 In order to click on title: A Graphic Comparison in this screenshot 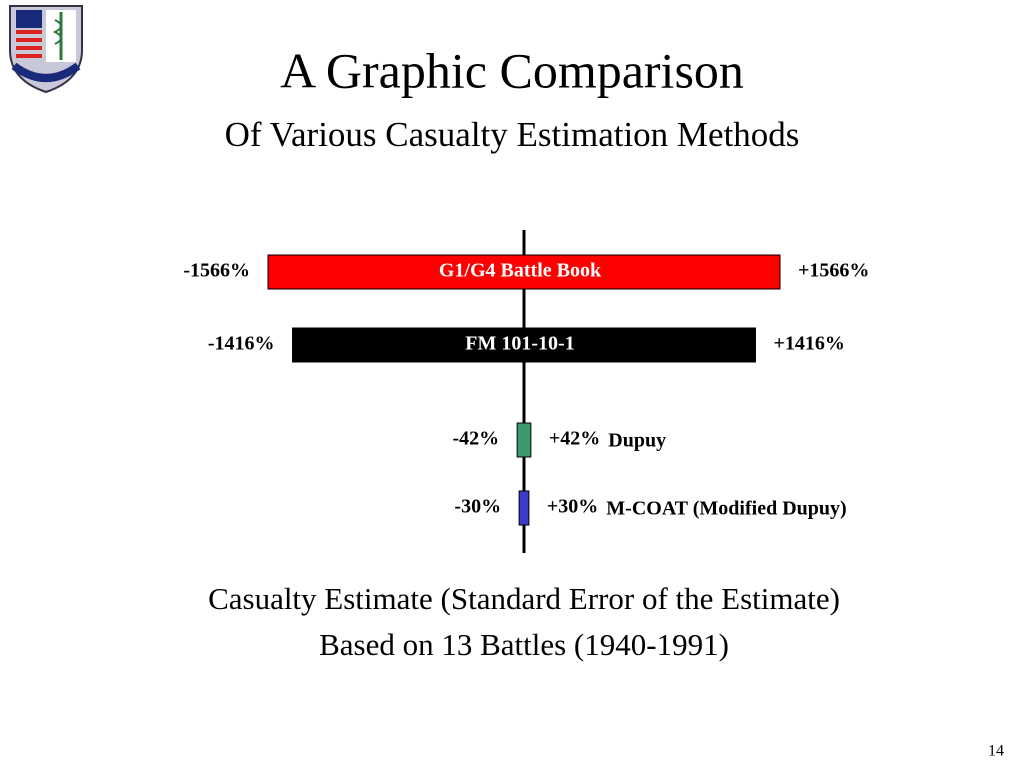, I will do `click(512, 70)`.